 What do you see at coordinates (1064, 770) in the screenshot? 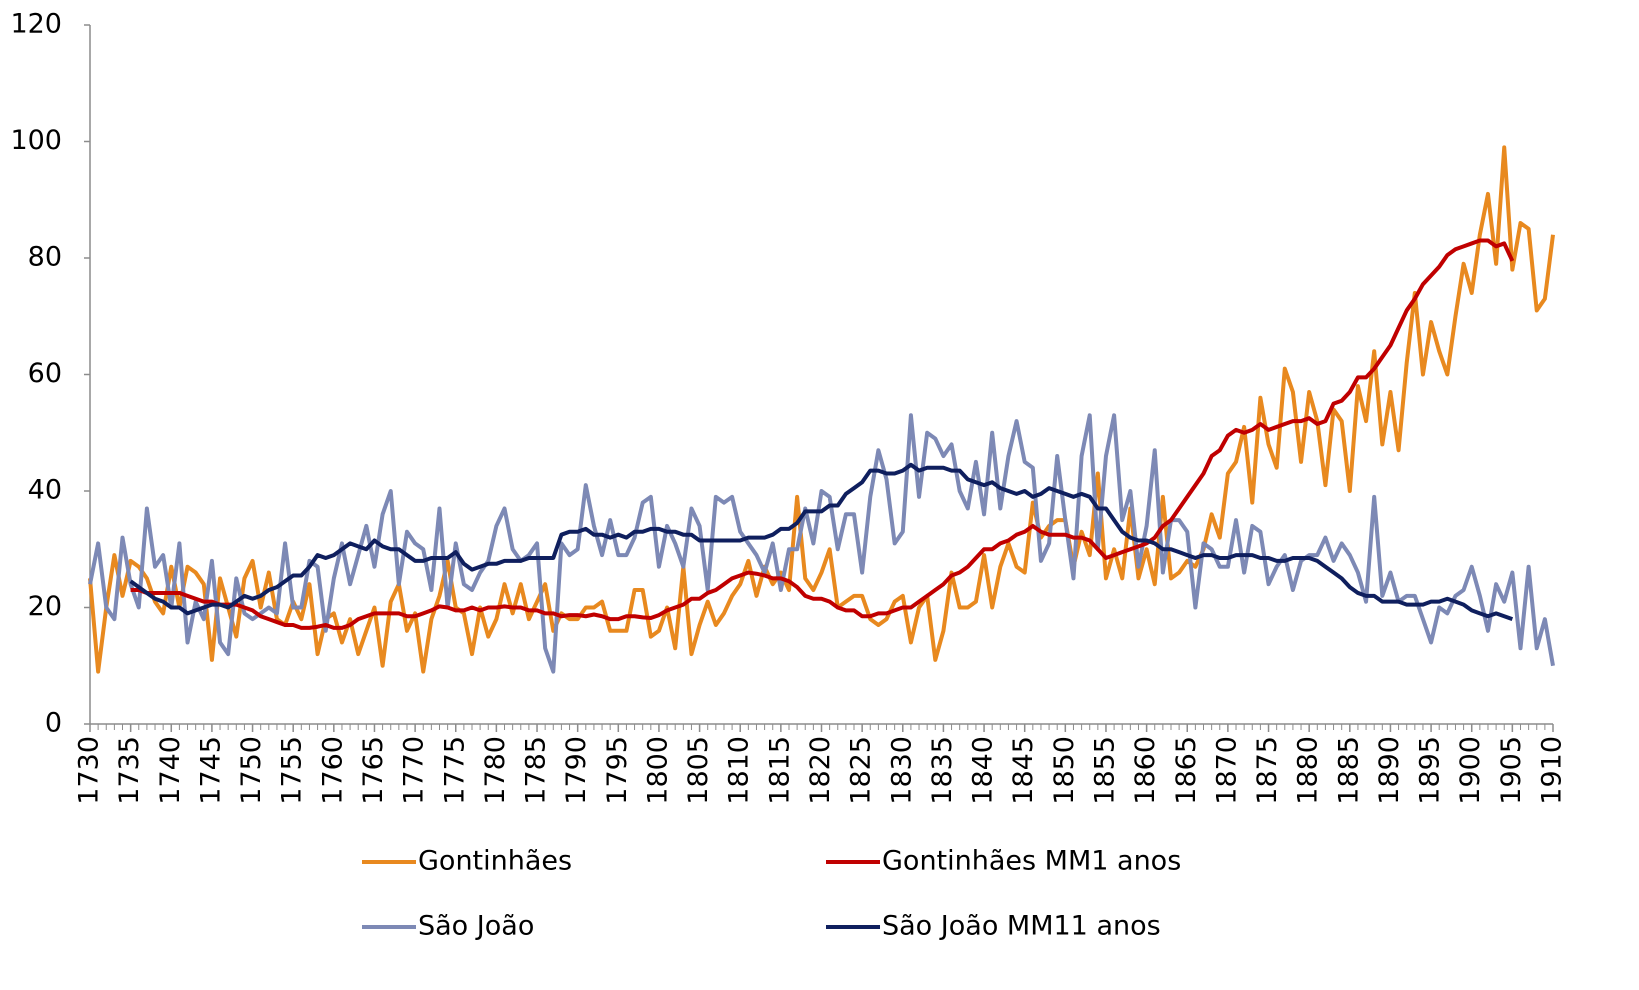
I see `x-tick-label: 1850` at bounding box center [1064, 770].